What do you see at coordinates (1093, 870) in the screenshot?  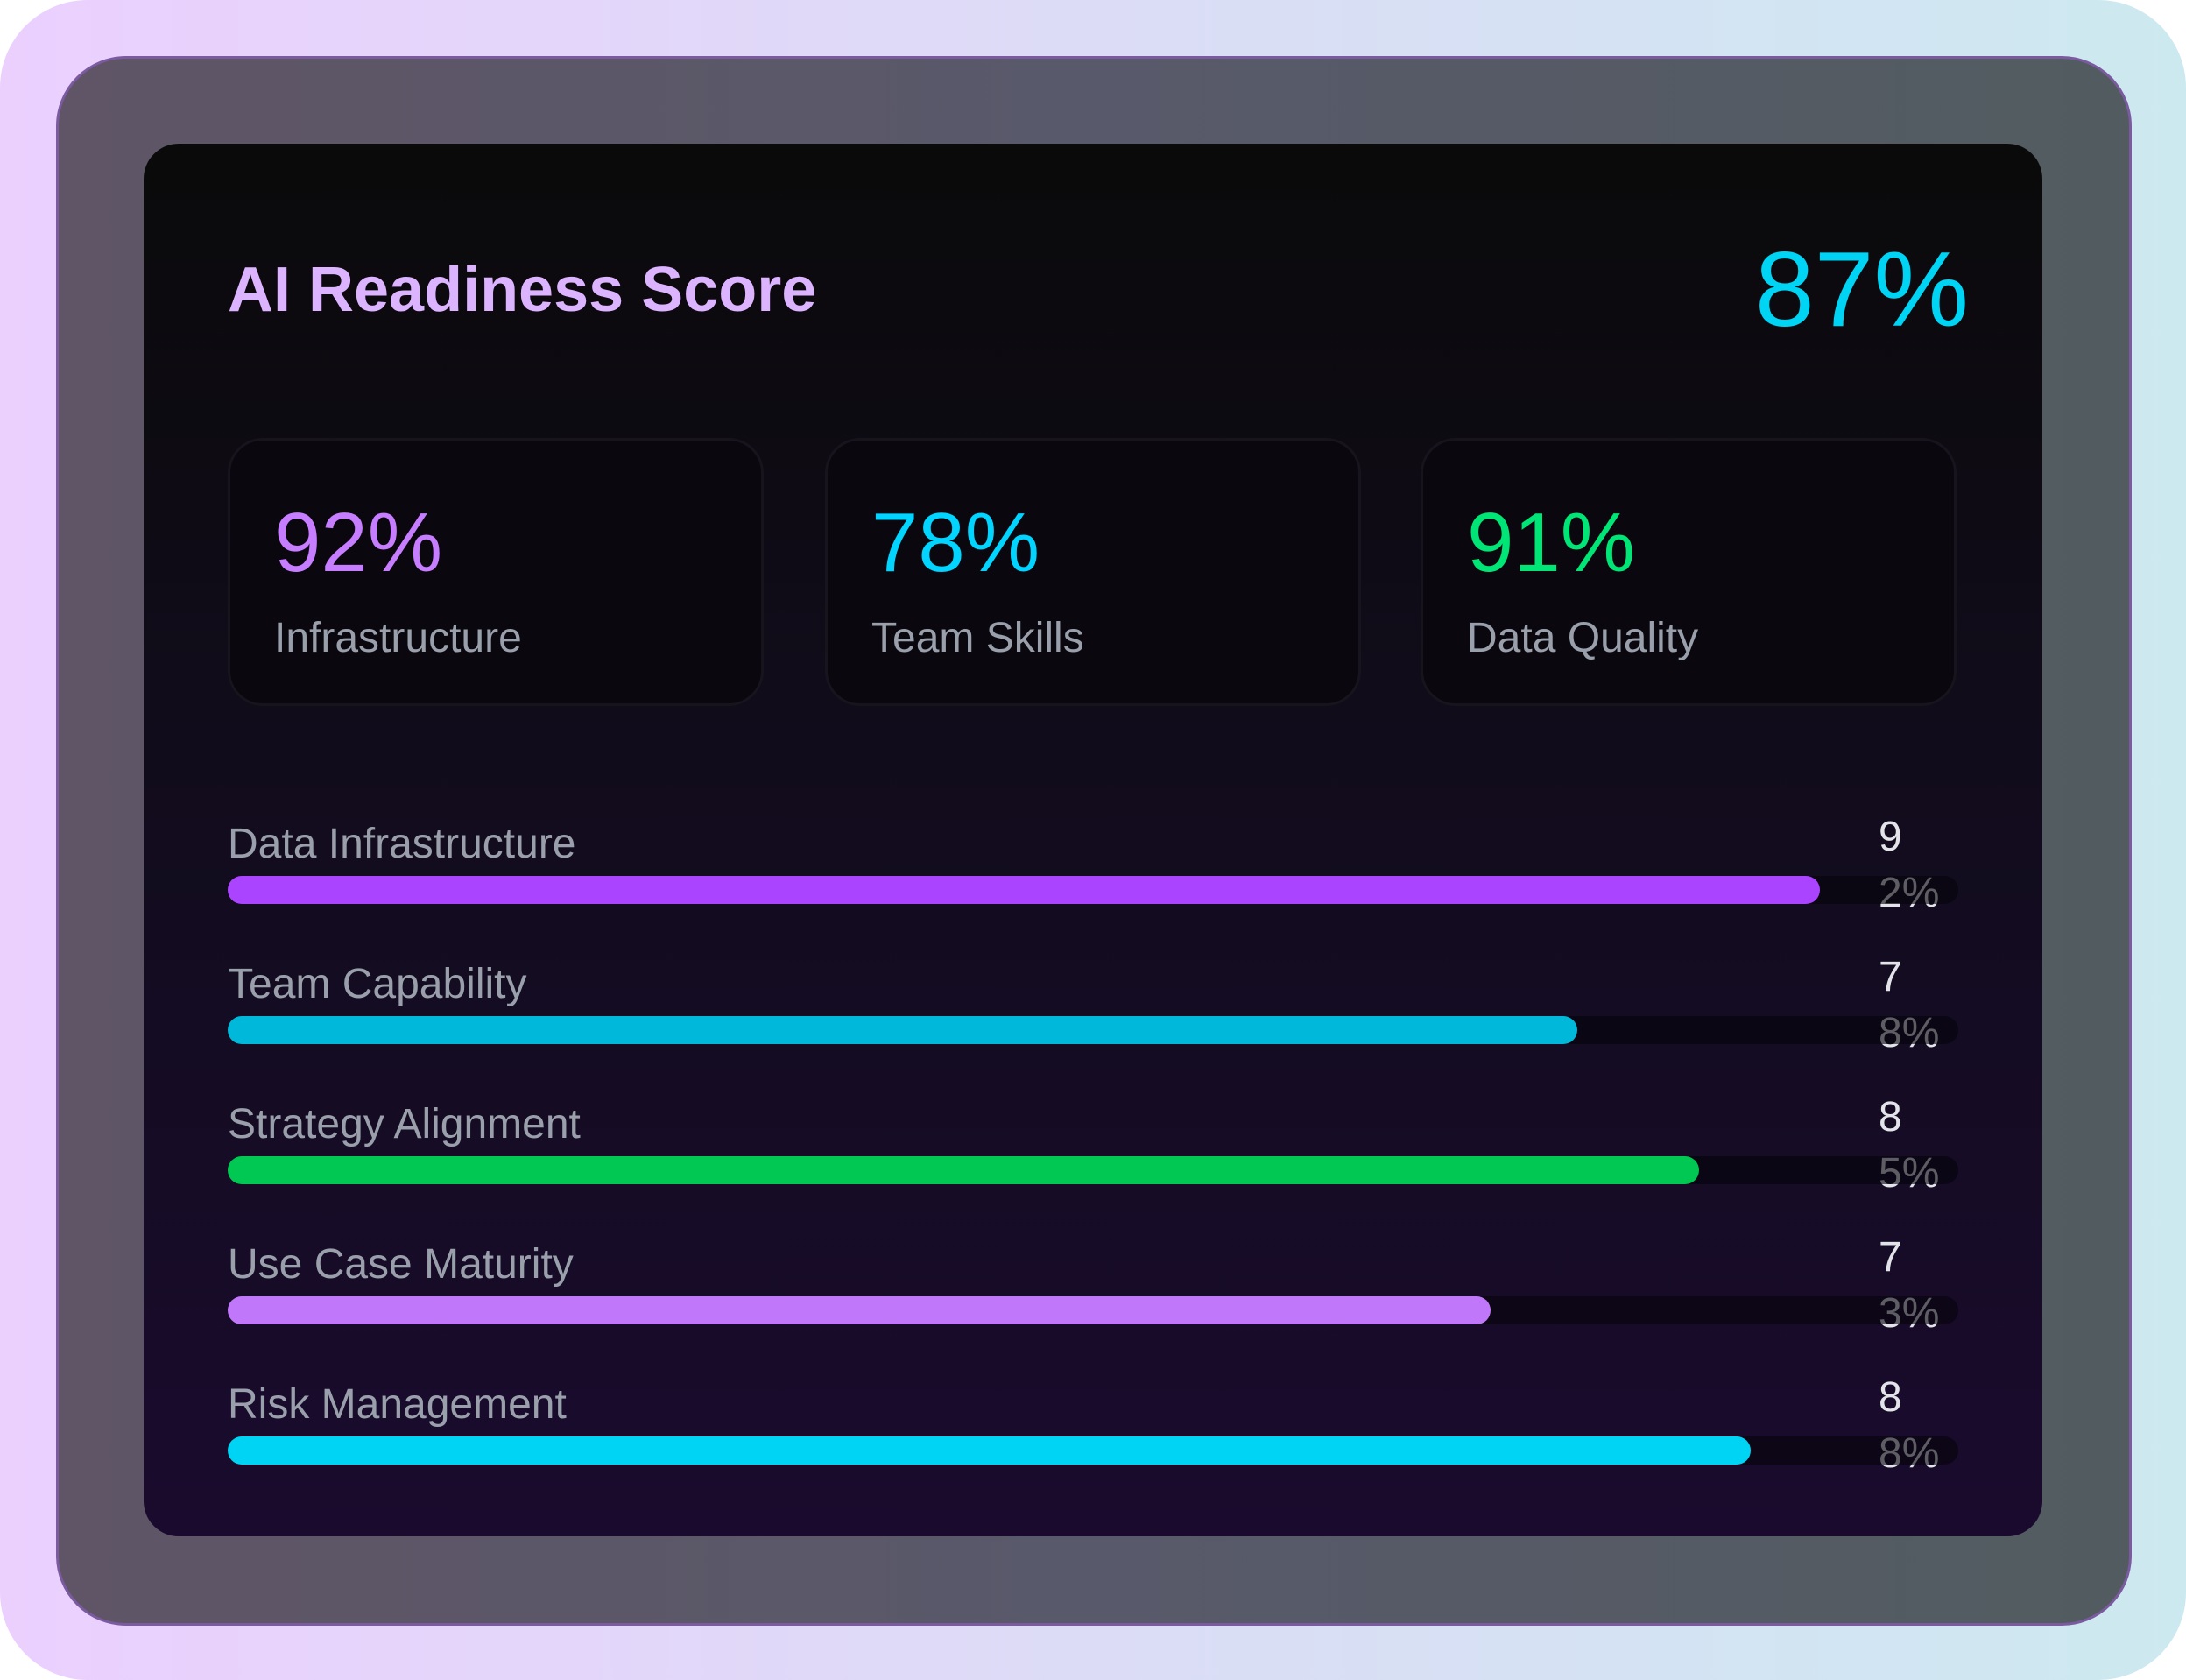 I see `metric-row: Data Infrastructure 92%` at bounding box center [1093, 870].